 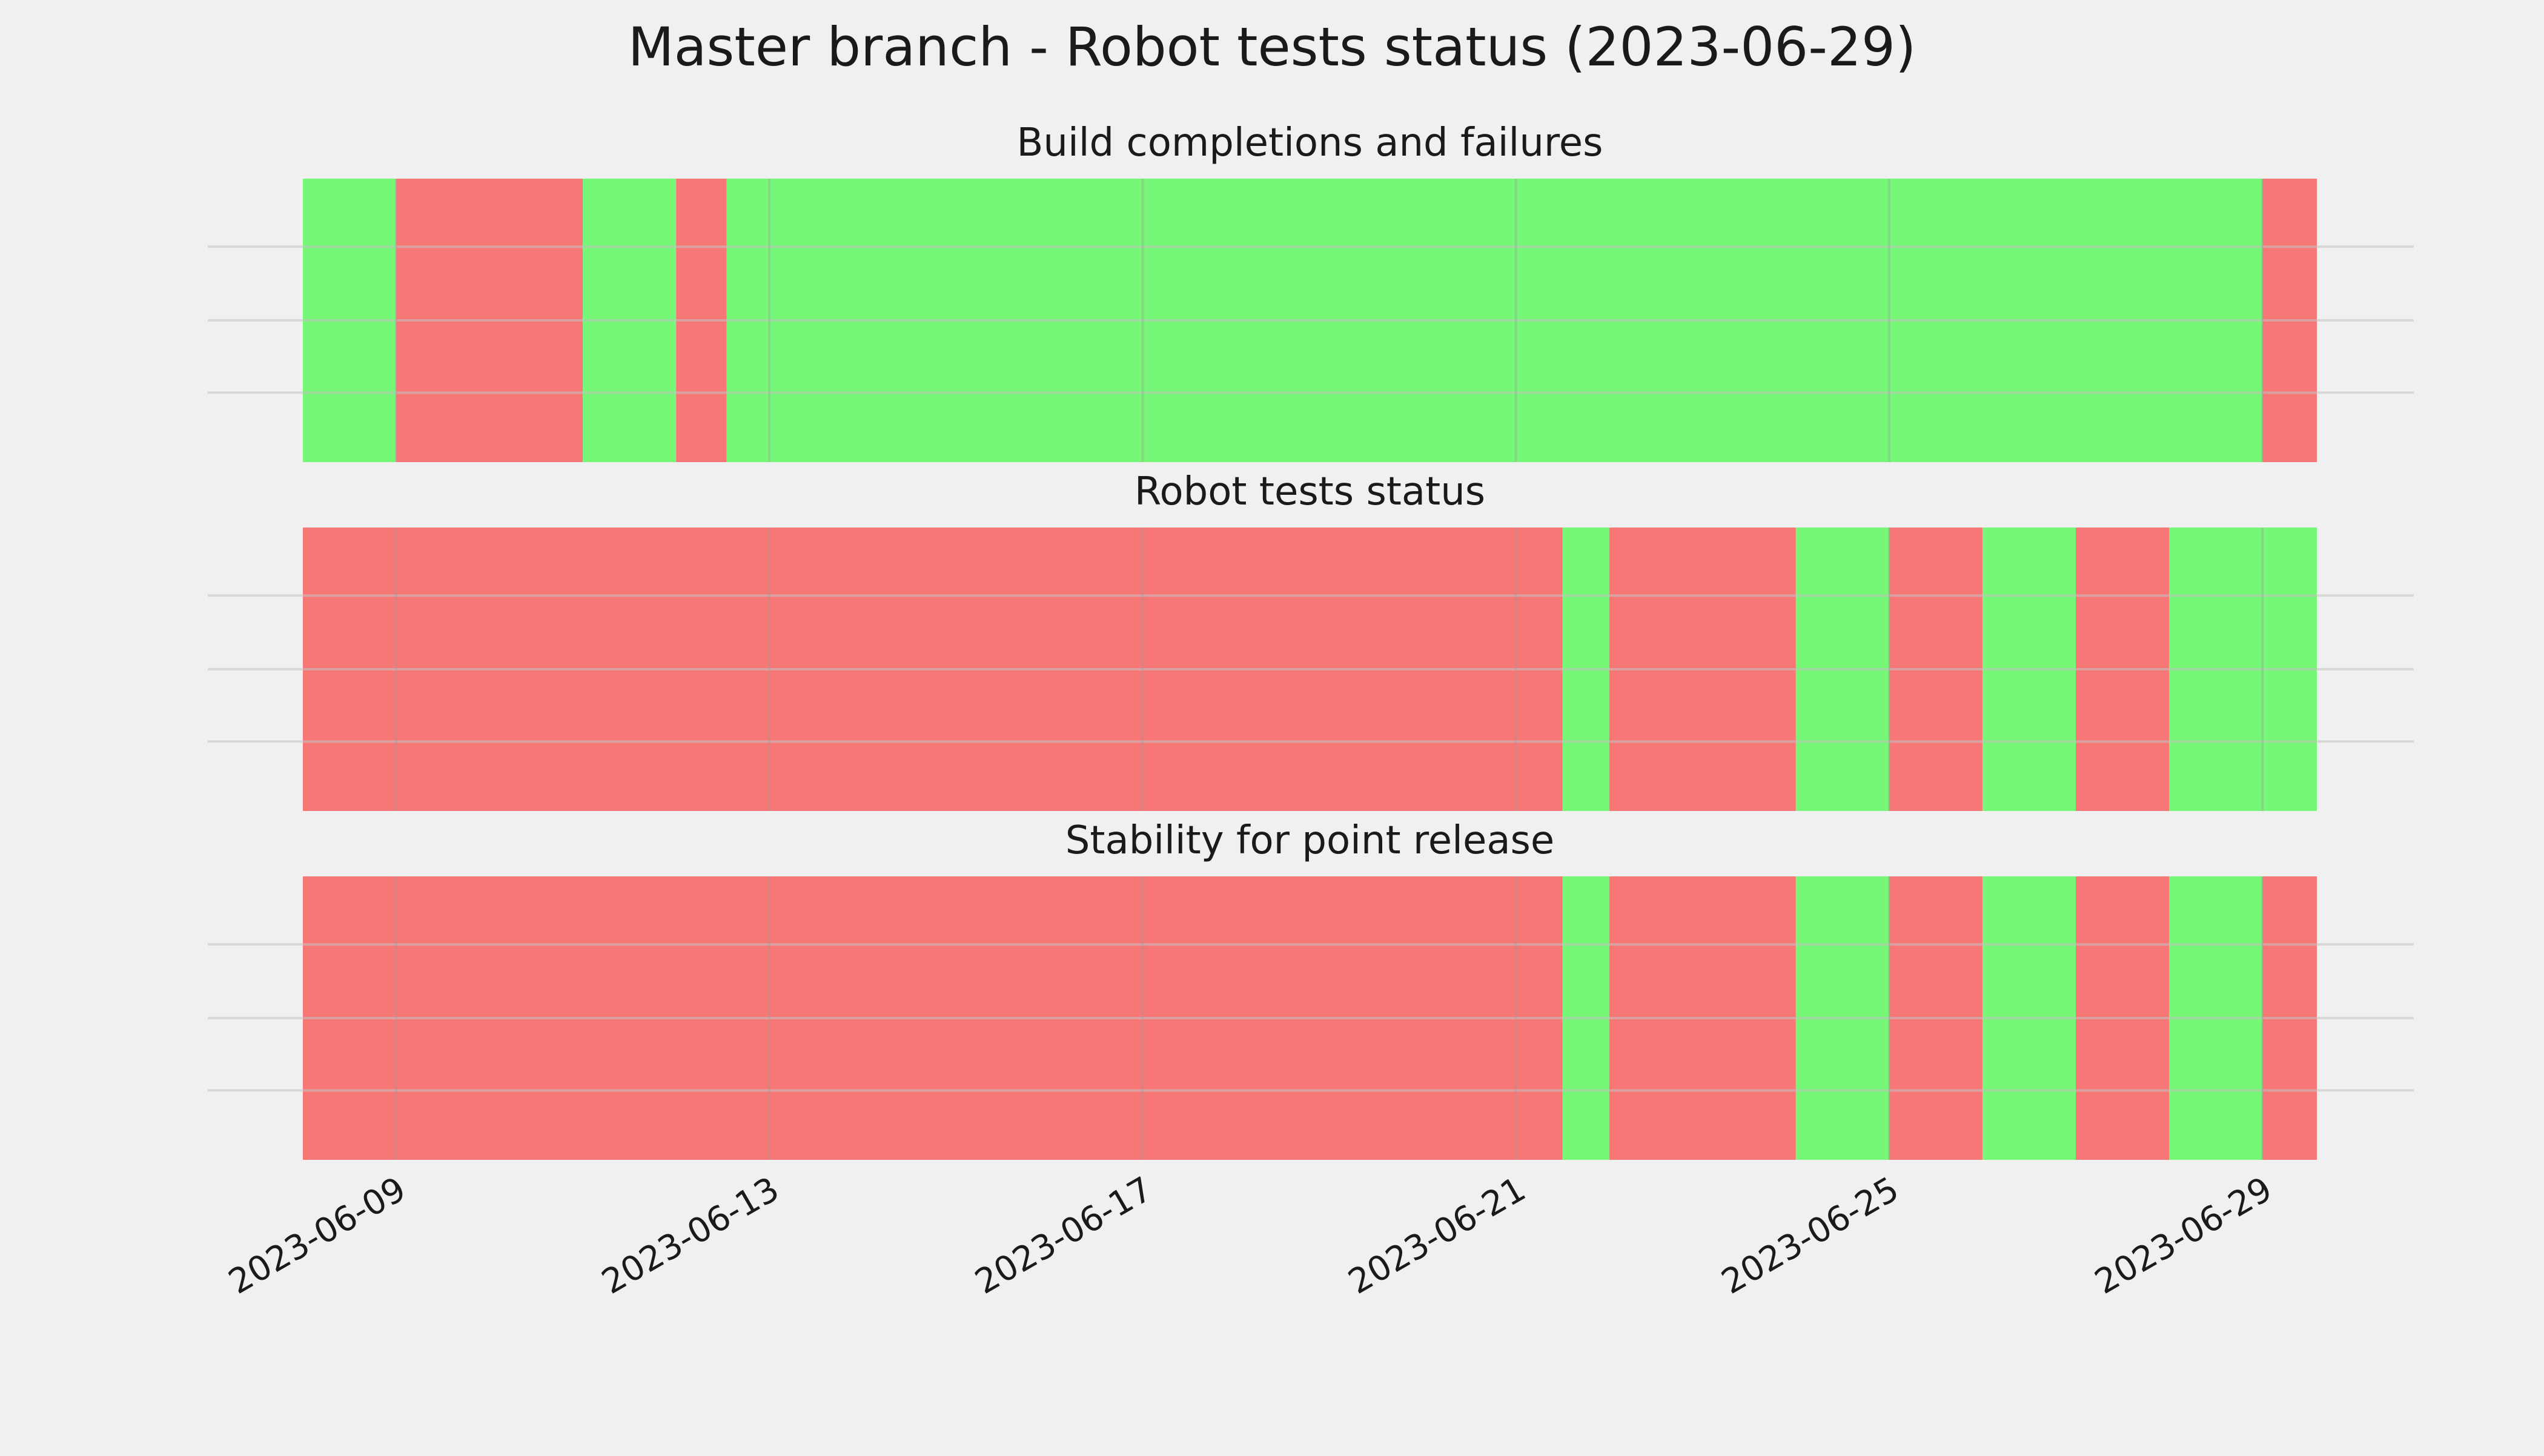 I want to click on x-tick-label-2: 2023-06-13, so click(x=691, y=1236).